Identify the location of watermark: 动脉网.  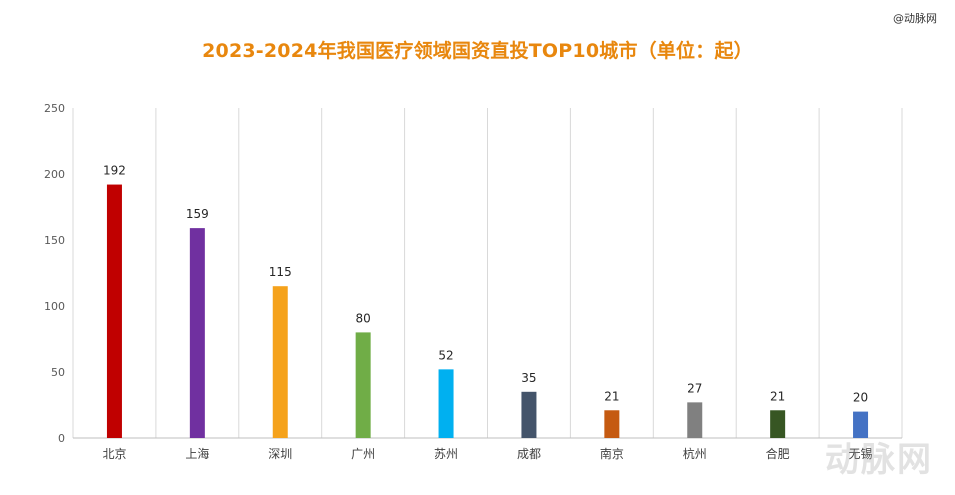
(879, 460).